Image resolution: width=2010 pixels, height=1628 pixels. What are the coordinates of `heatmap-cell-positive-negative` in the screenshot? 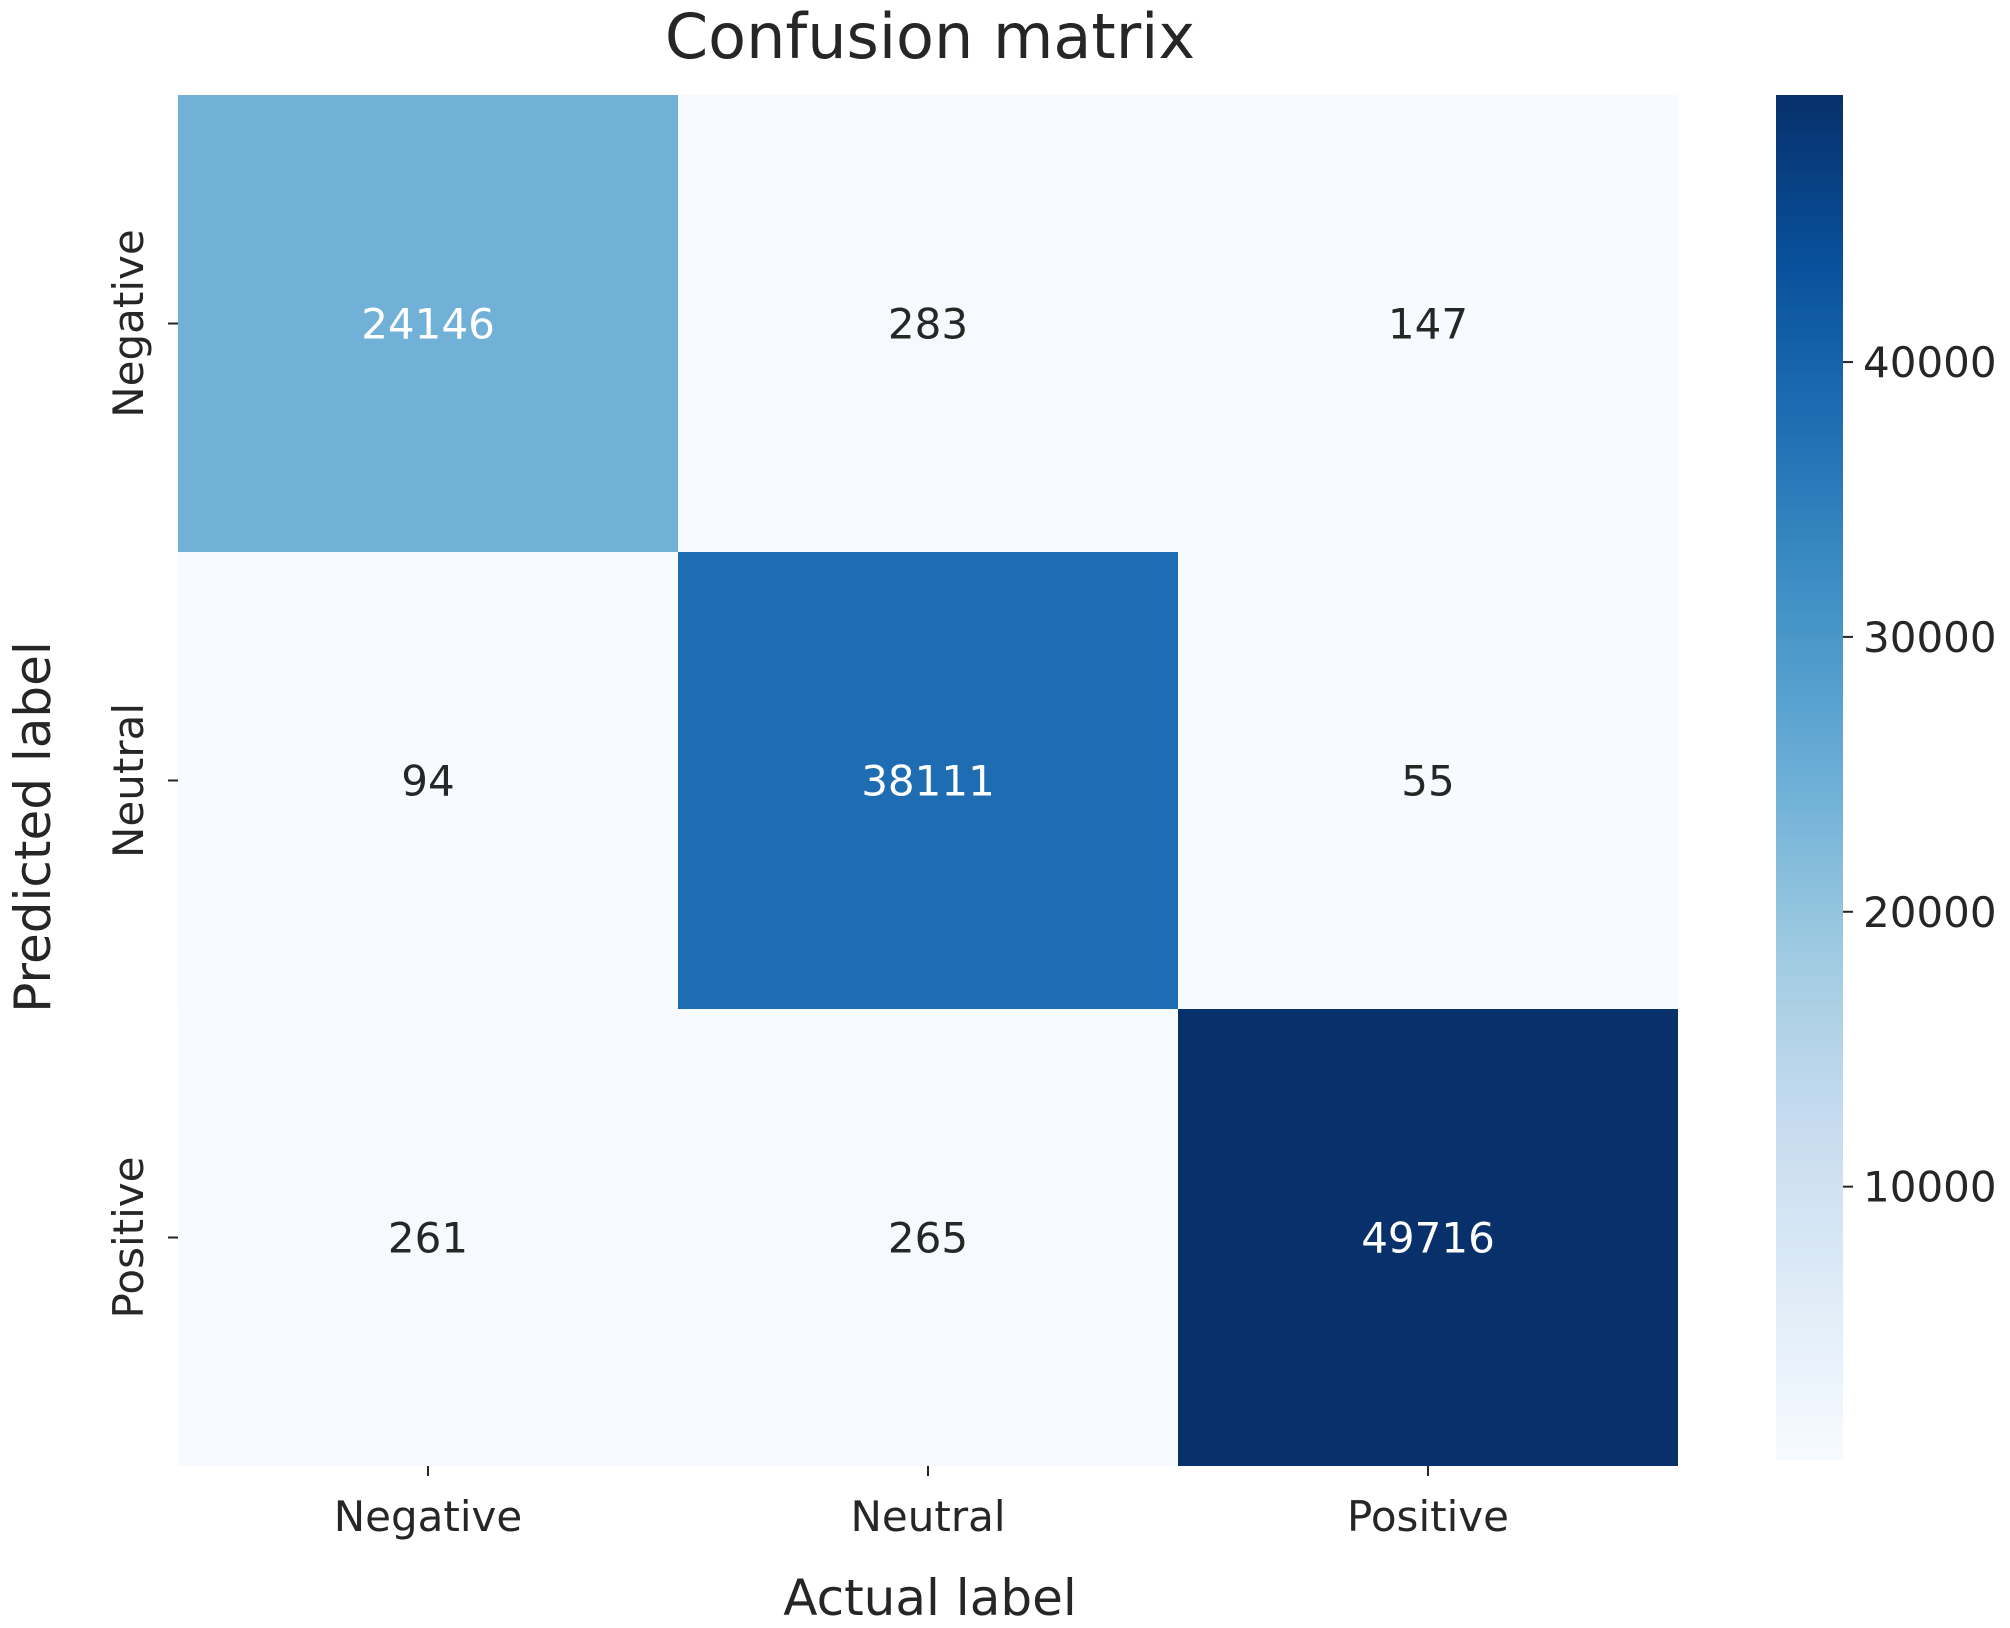 It's located at (428, 1237).